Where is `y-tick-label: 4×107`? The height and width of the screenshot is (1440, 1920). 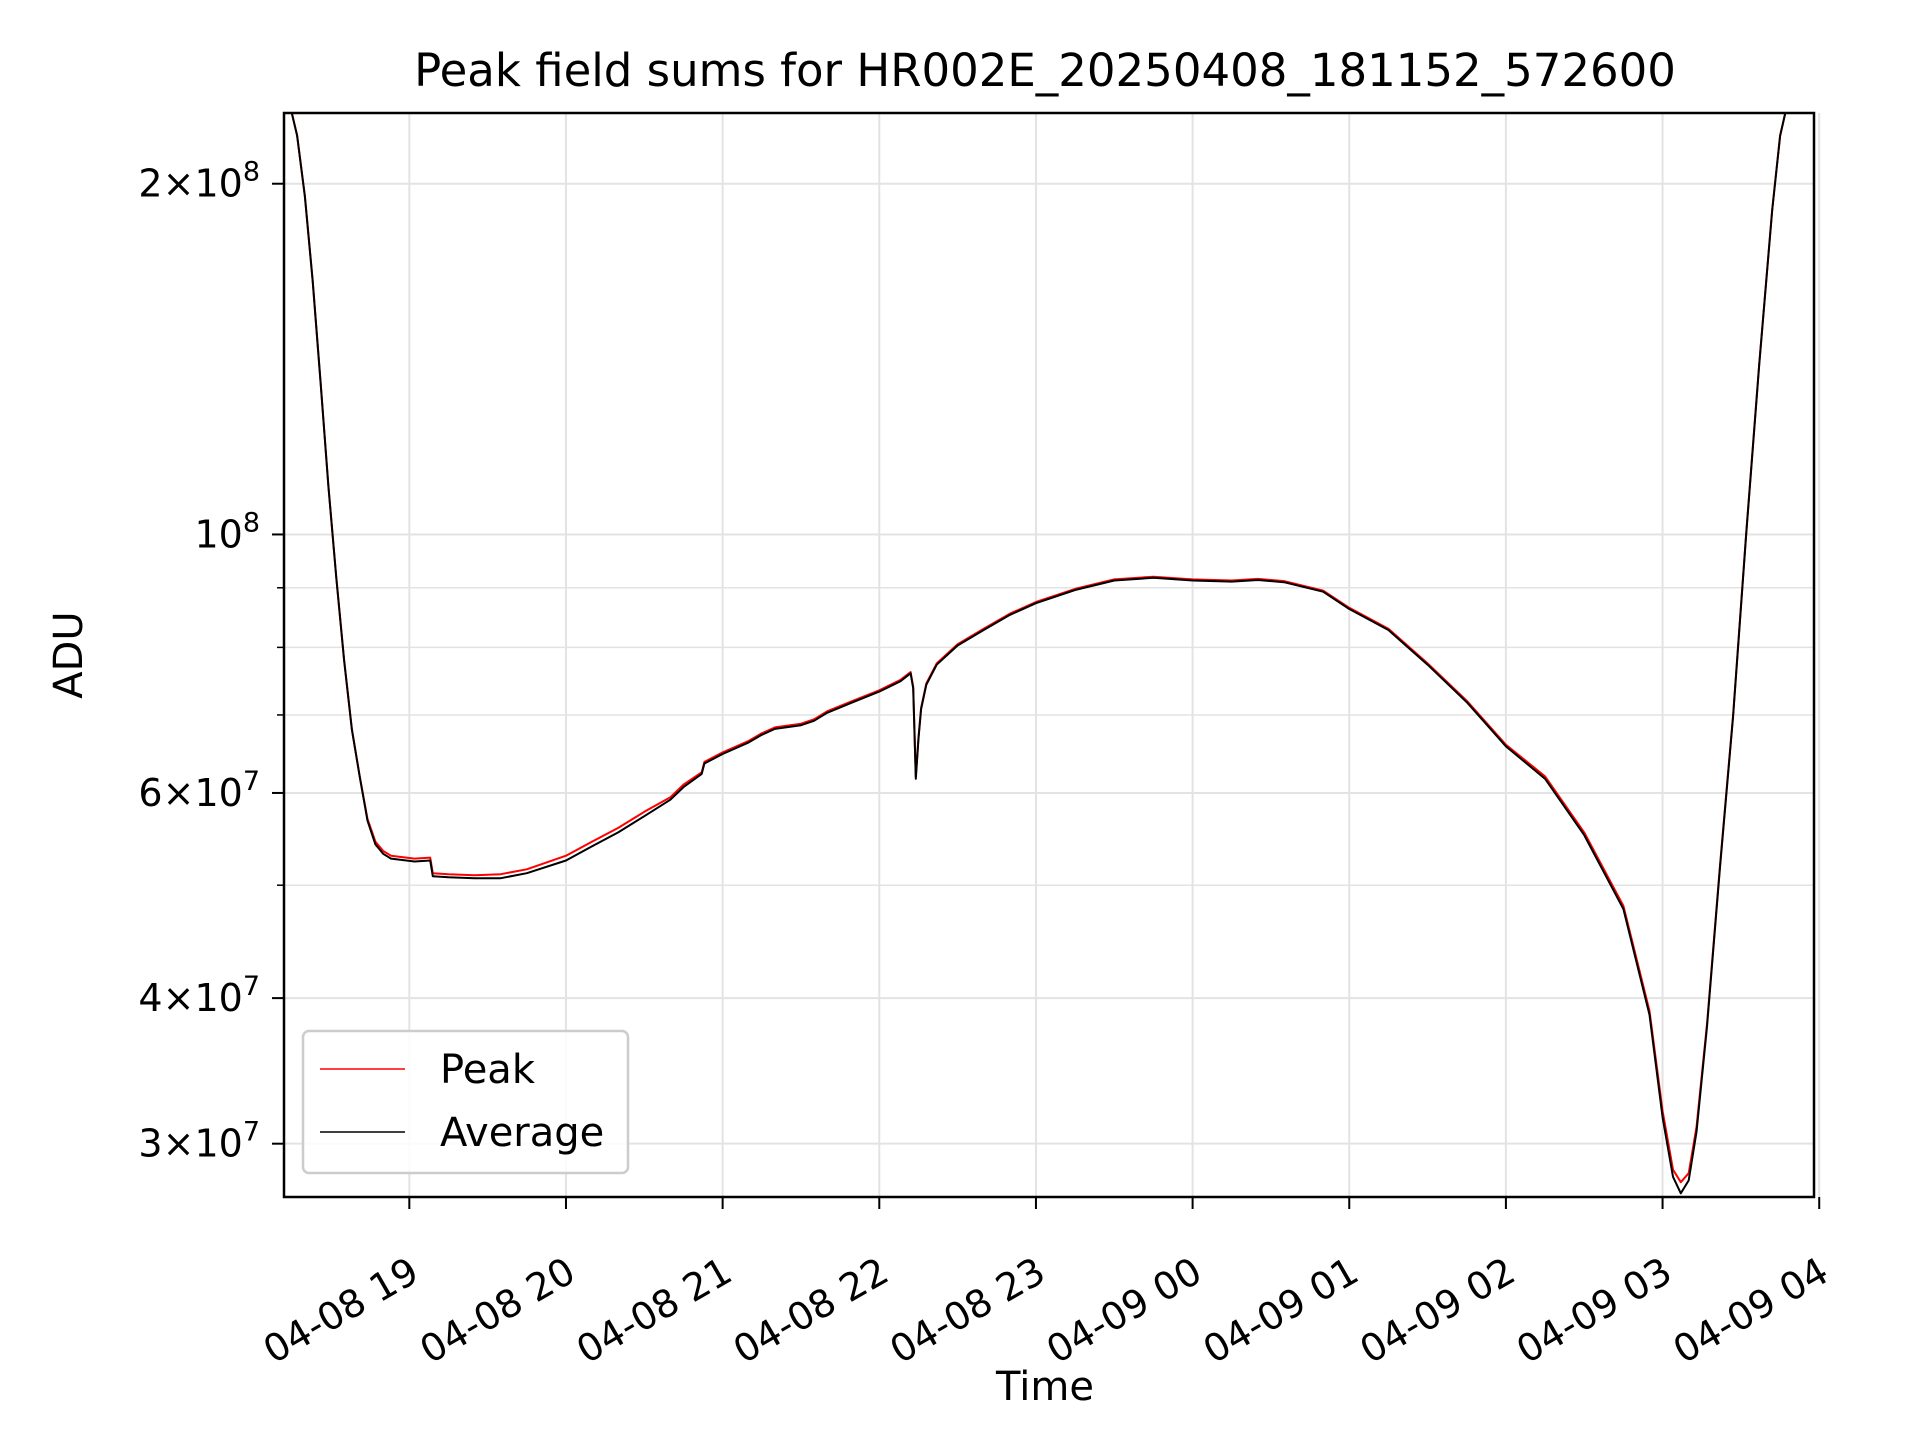 y-tick-label: 4×107 is located at coordinates (199, 995).